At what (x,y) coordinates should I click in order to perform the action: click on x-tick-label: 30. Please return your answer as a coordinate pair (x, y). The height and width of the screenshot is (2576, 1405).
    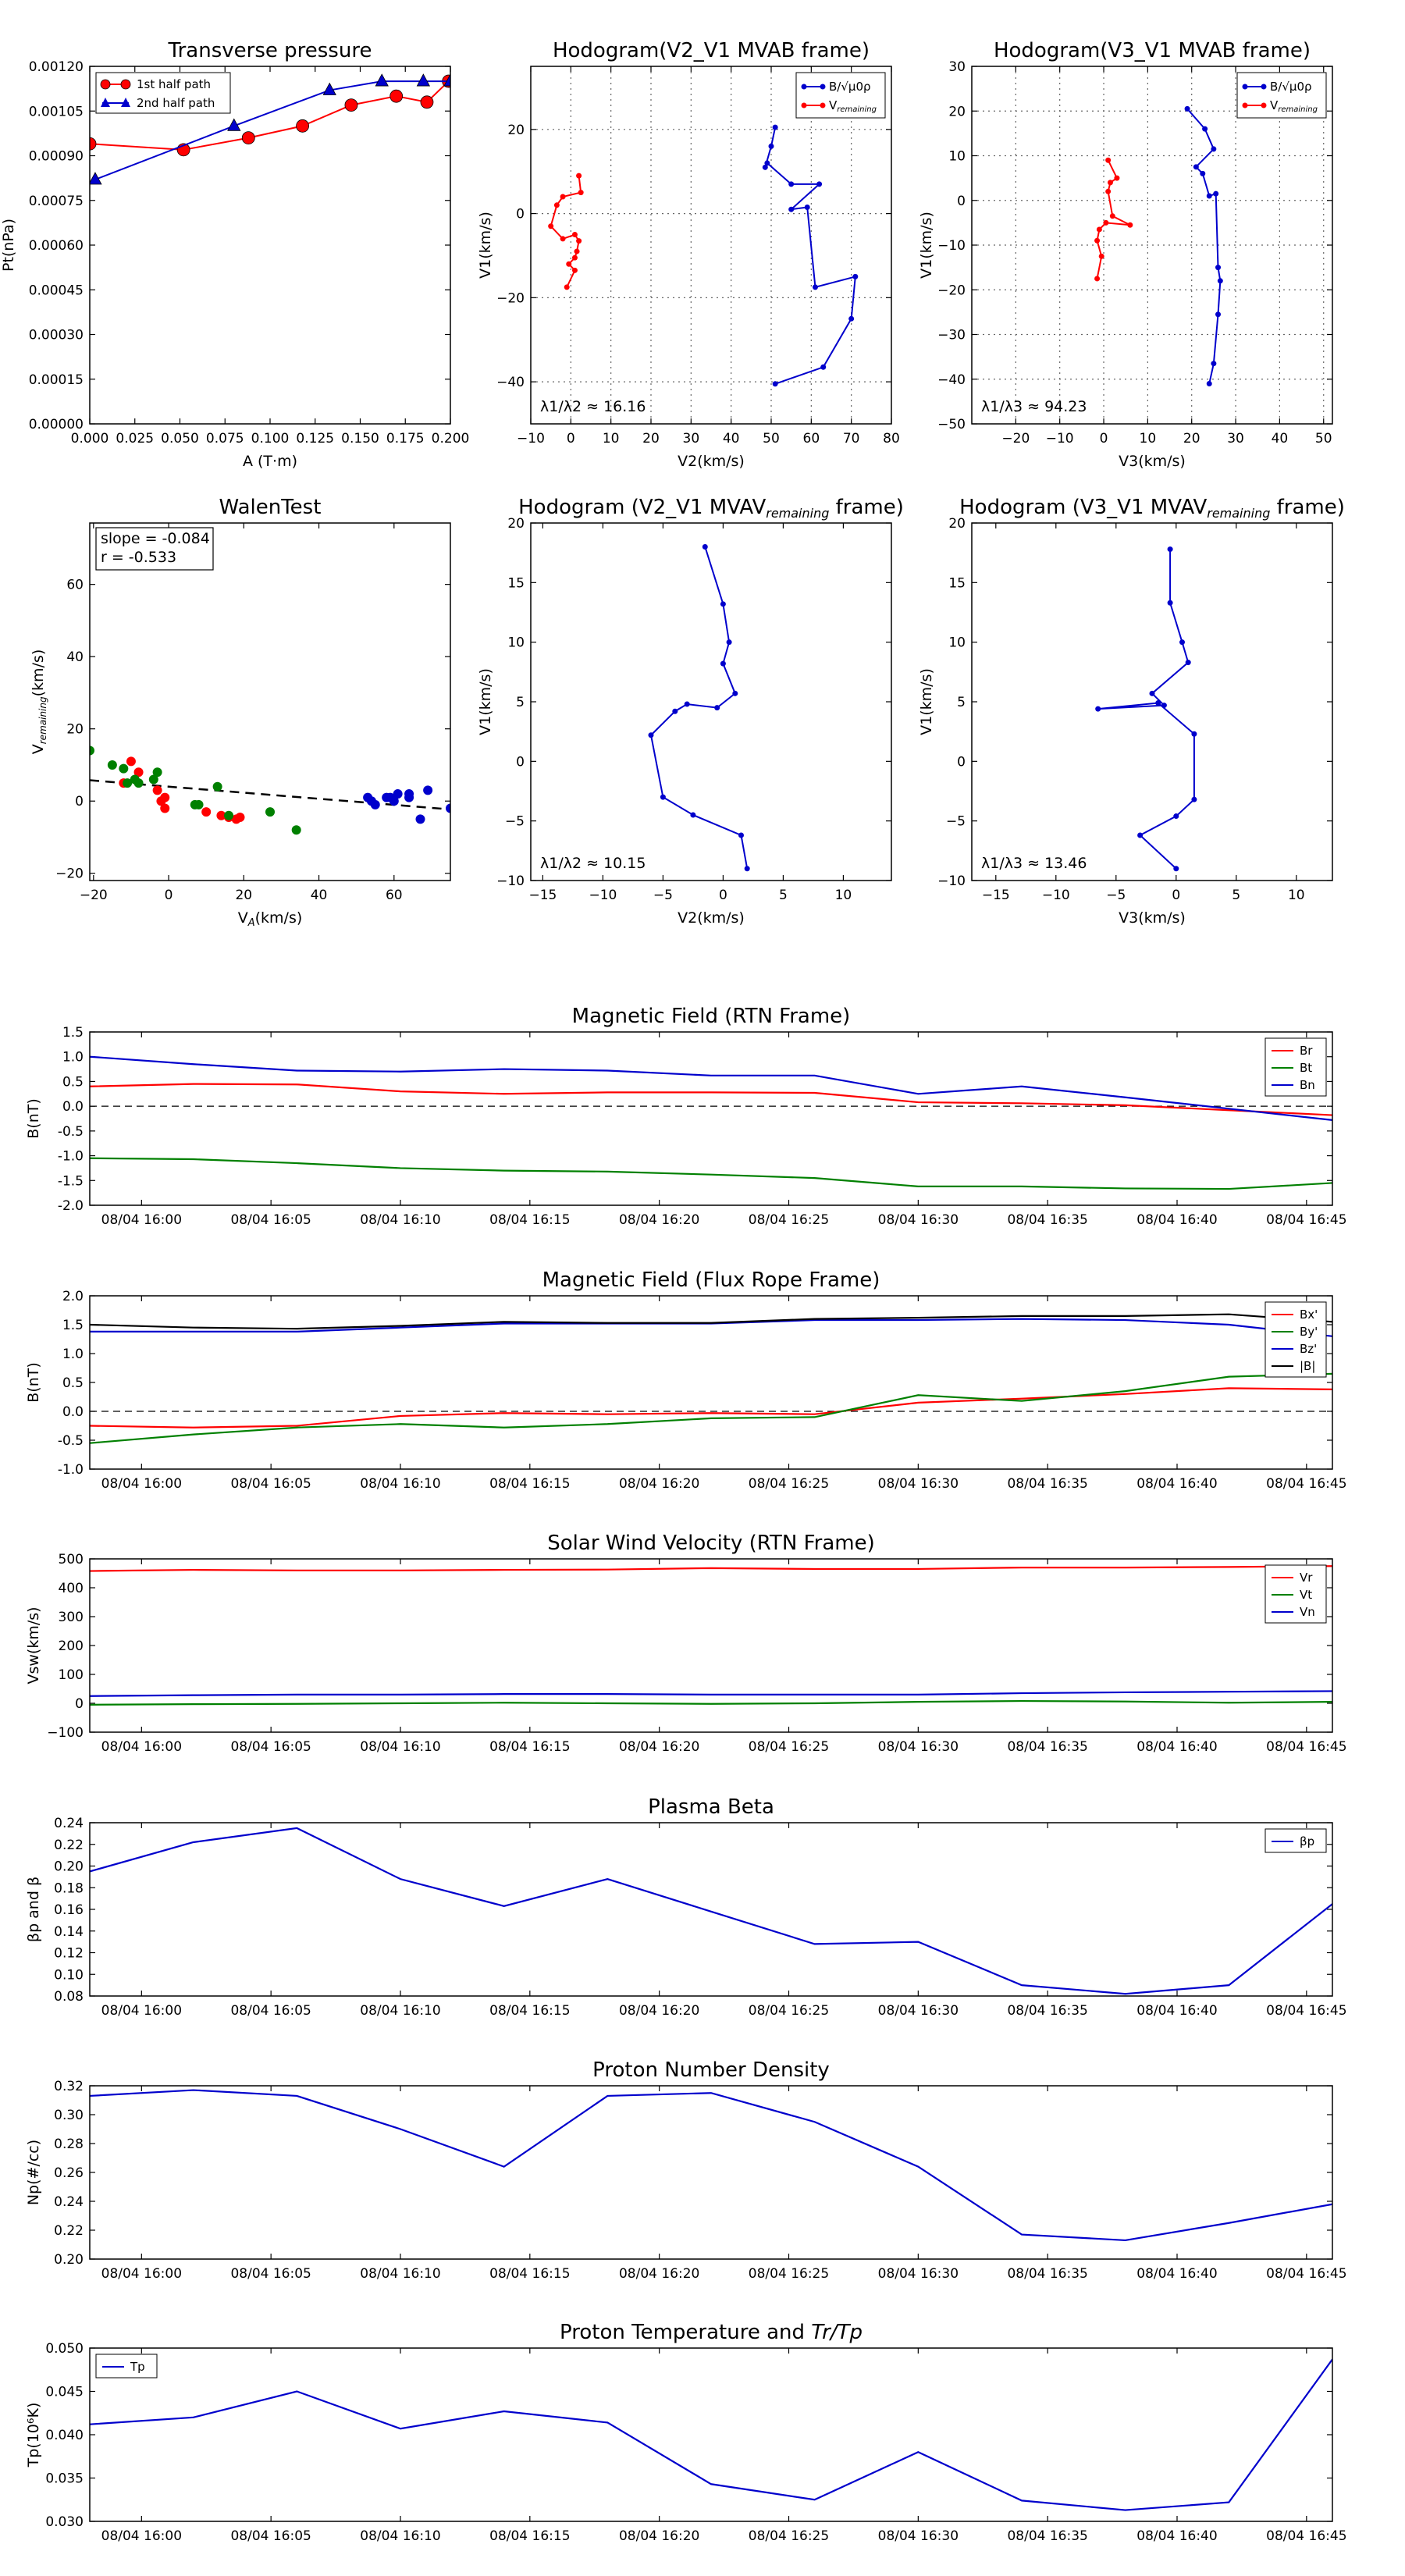
    Looking at the image, I should click on (691, 439).